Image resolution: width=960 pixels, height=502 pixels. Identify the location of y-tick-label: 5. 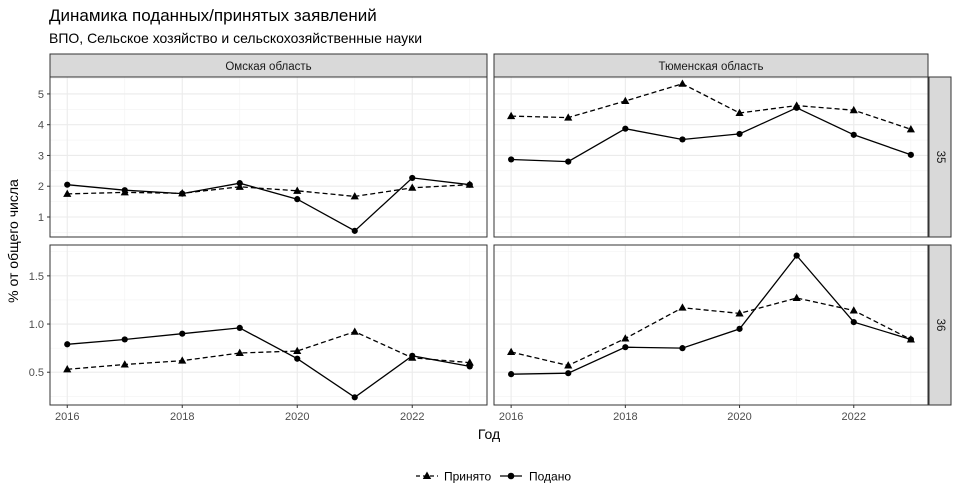
(41, 95).